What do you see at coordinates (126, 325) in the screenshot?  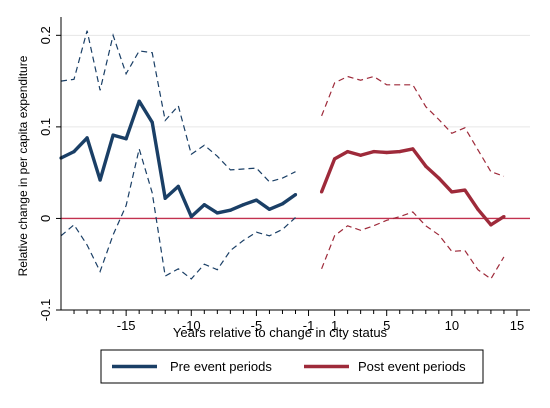 I see `x-tick-label-0: -15` at bounding box center [126, 325].